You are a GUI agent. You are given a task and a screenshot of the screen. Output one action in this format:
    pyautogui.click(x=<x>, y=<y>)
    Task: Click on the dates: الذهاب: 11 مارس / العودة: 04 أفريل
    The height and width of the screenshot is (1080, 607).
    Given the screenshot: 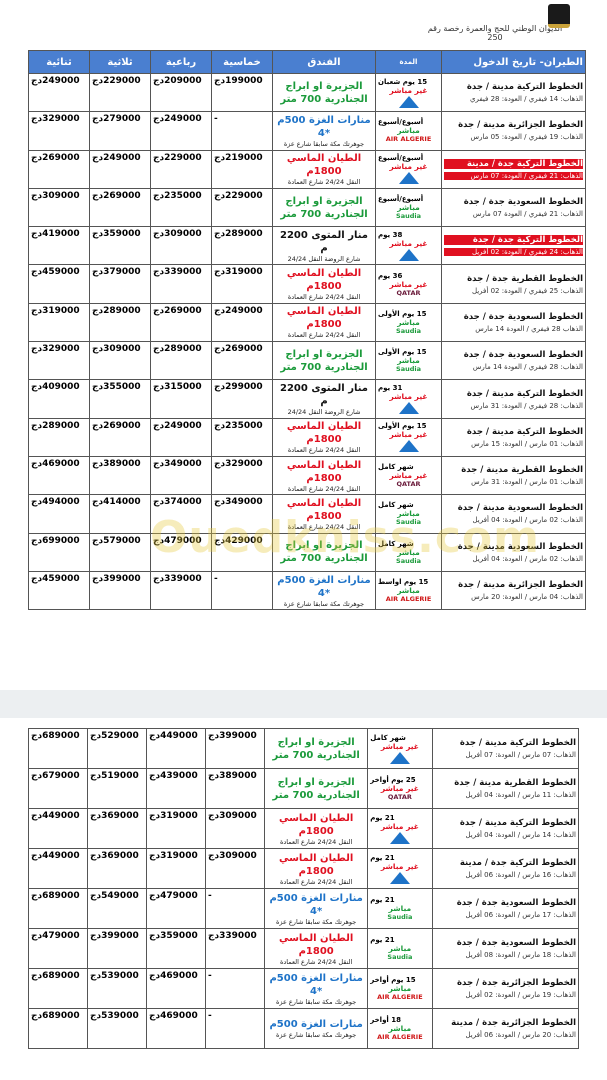 What is the action you would take?
    pyautogui.click(x=520, y=795)
    